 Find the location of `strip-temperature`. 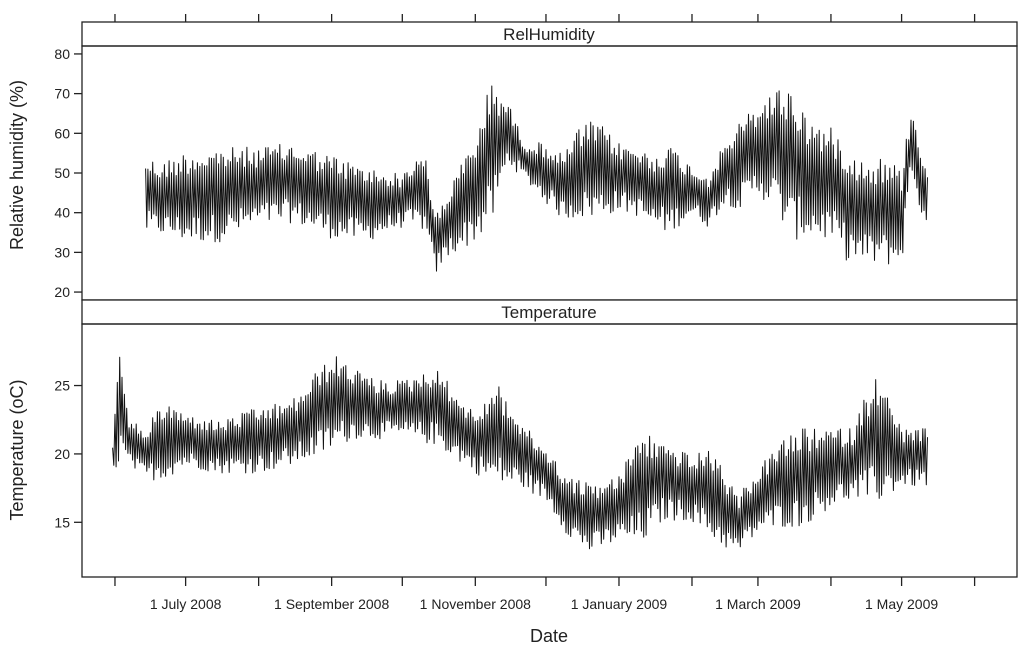

strip-temperature is located at coordinates (549, 312).